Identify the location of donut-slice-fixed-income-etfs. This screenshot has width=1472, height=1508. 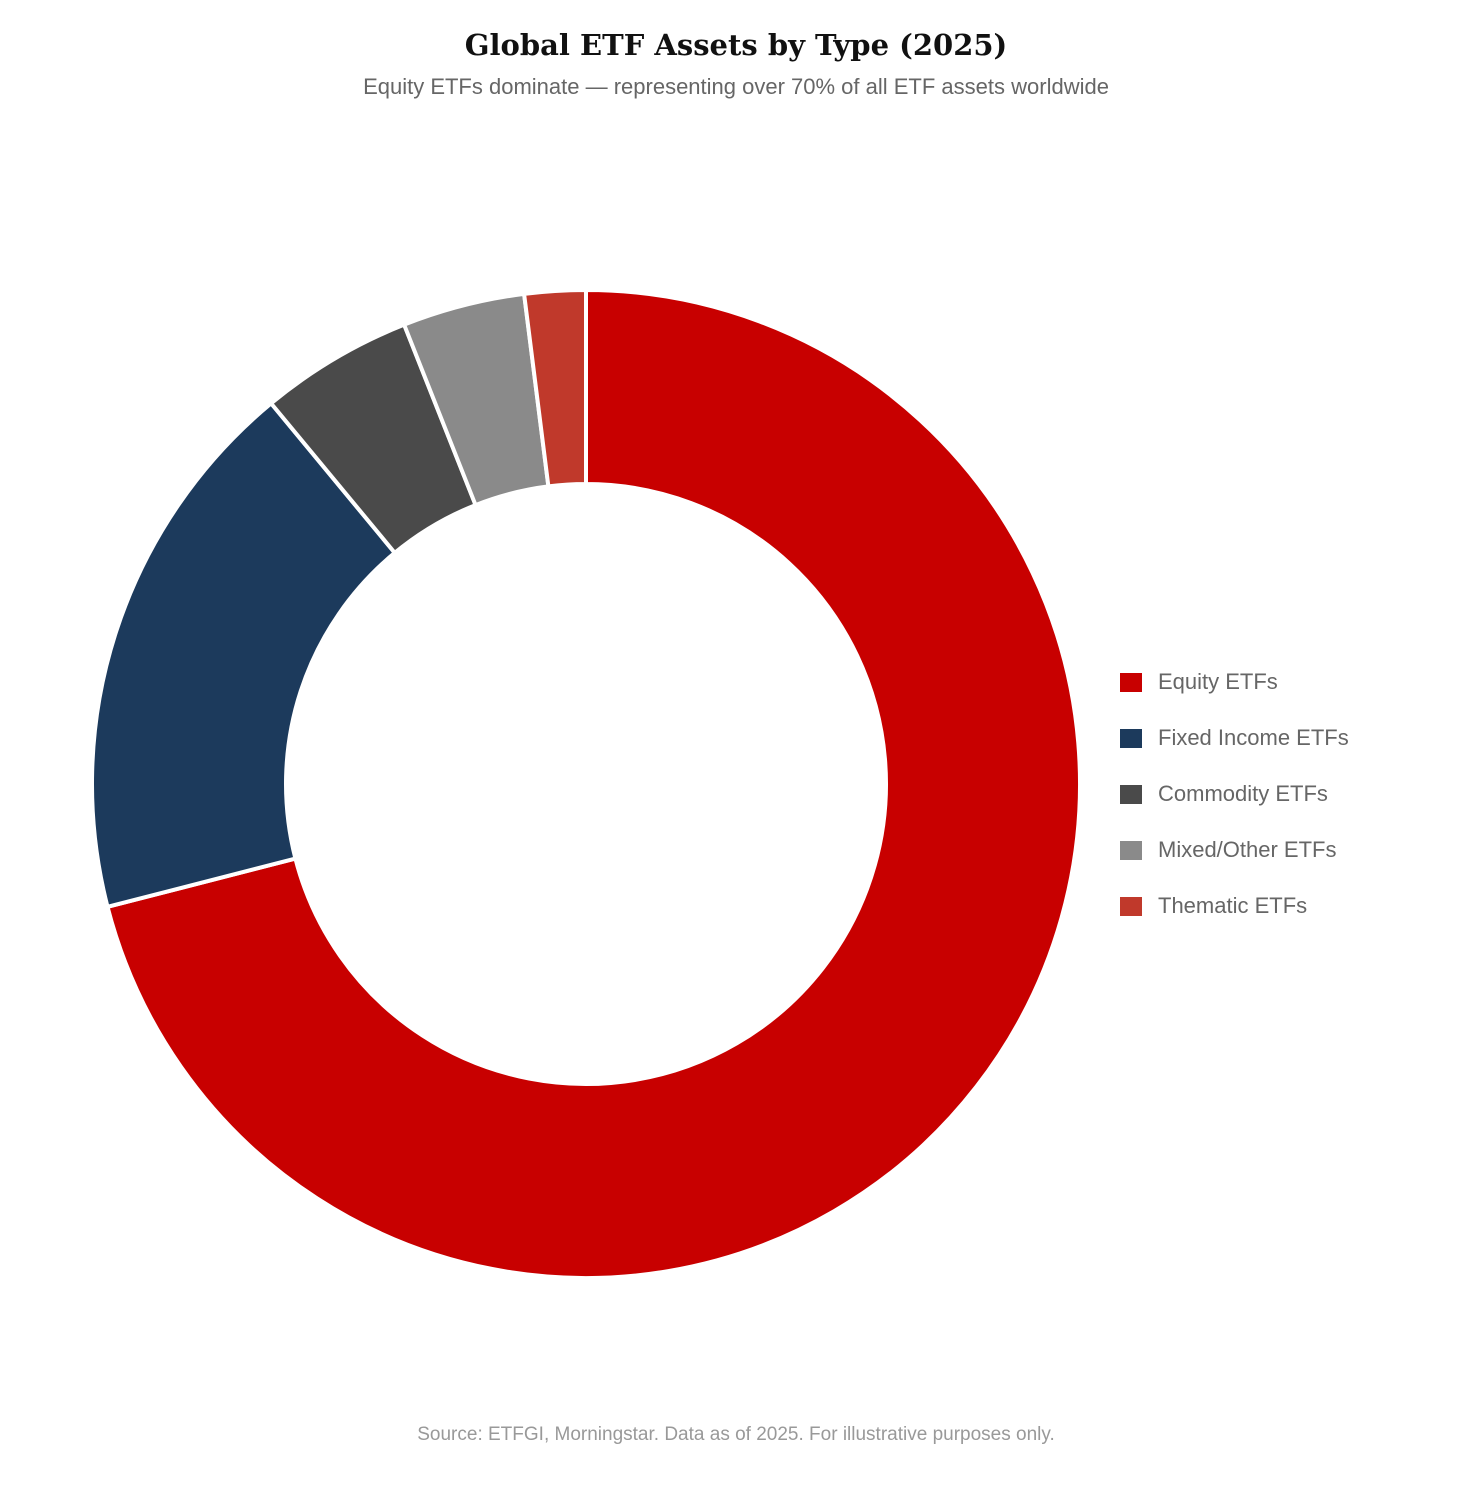
(243, 655).